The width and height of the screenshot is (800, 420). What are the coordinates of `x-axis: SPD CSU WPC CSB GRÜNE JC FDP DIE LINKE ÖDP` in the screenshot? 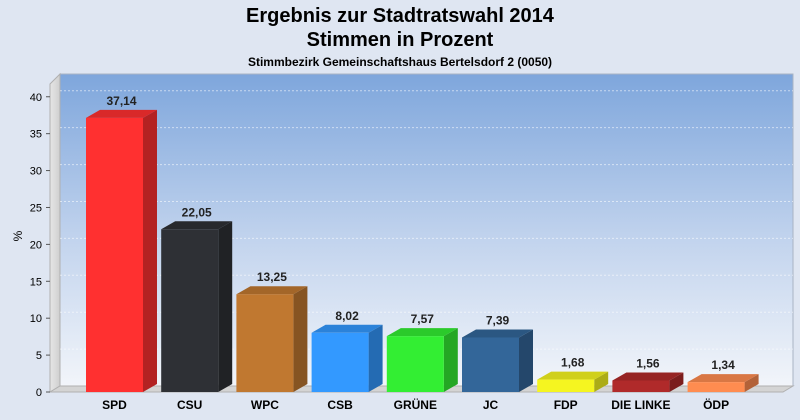 It's located at (415, 404).